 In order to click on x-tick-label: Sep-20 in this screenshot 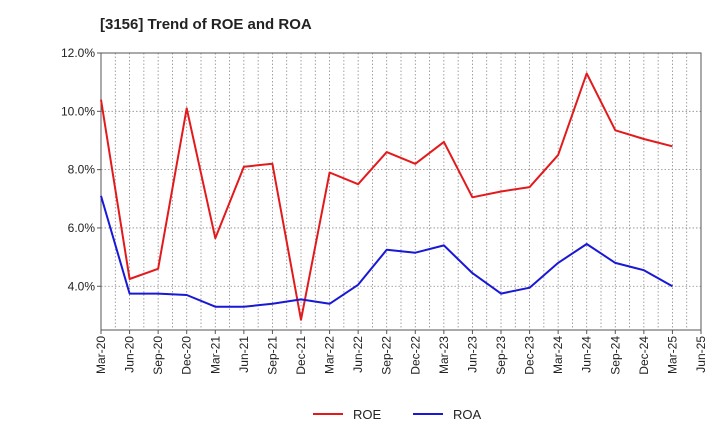, I will do `click(158, 355)`.